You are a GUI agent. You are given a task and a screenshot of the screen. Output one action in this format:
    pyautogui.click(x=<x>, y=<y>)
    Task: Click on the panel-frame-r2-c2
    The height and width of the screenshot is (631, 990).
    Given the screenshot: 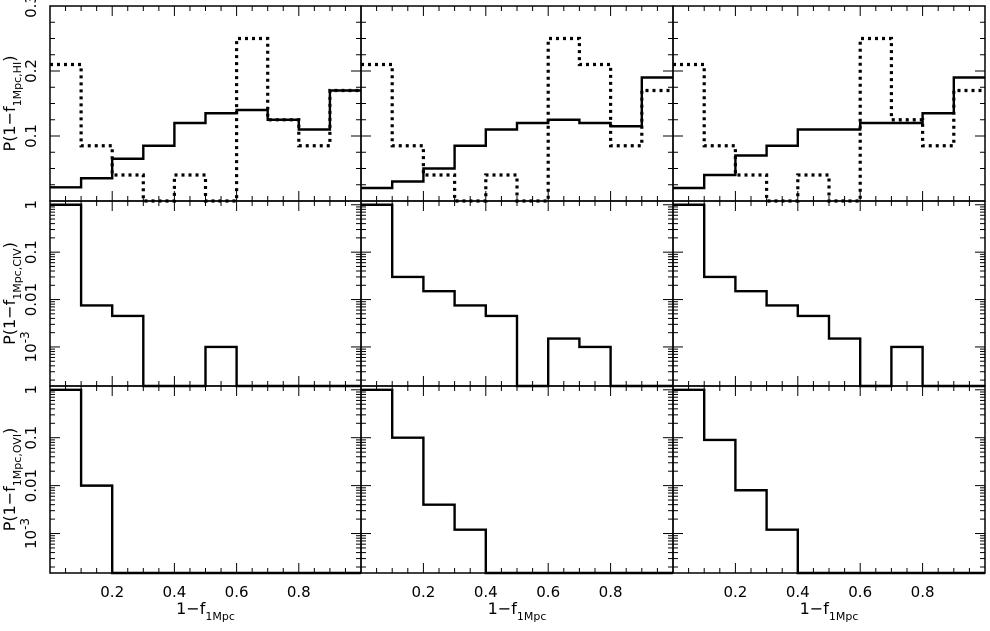 What is the action you would take?
    pyautogui.click(x=829, y=479)
    